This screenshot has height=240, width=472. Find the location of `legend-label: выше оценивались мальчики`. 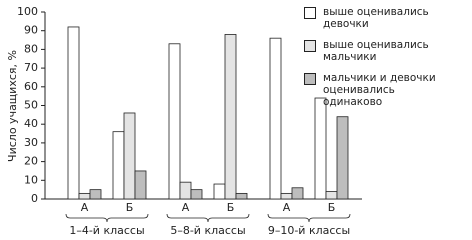

legend-label: выше оценивались мальчики is located at coordinates (376, 51).